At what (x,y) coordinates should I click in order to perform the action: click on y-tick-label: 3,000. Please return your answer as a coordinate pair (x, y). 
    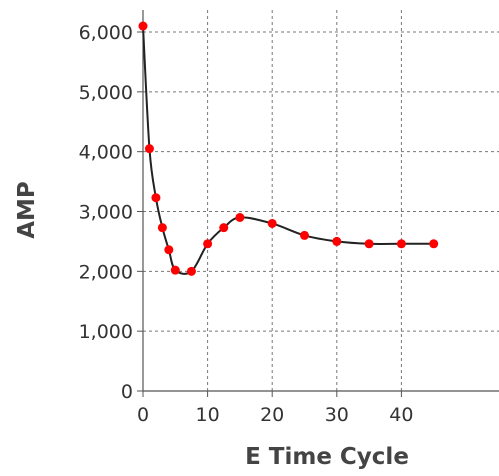
    Looking at the image, I should click on (106, 213).